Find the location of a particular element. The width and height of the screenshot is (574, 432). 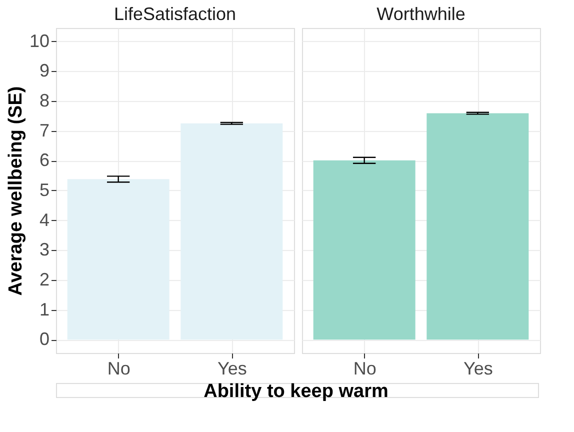

y-tick-label: 7 is located at coordinates (44, 130).